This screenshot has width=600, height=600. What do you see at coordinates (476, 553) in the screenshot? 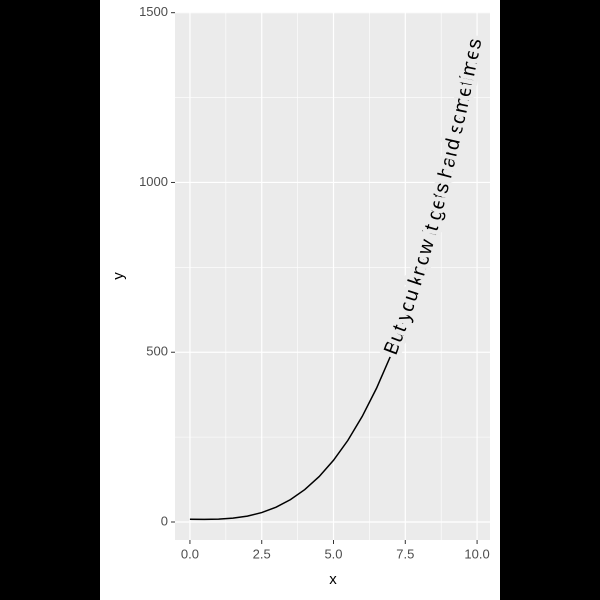
I see `x-tick-label: 10.0` at bounding box center [476, 553].